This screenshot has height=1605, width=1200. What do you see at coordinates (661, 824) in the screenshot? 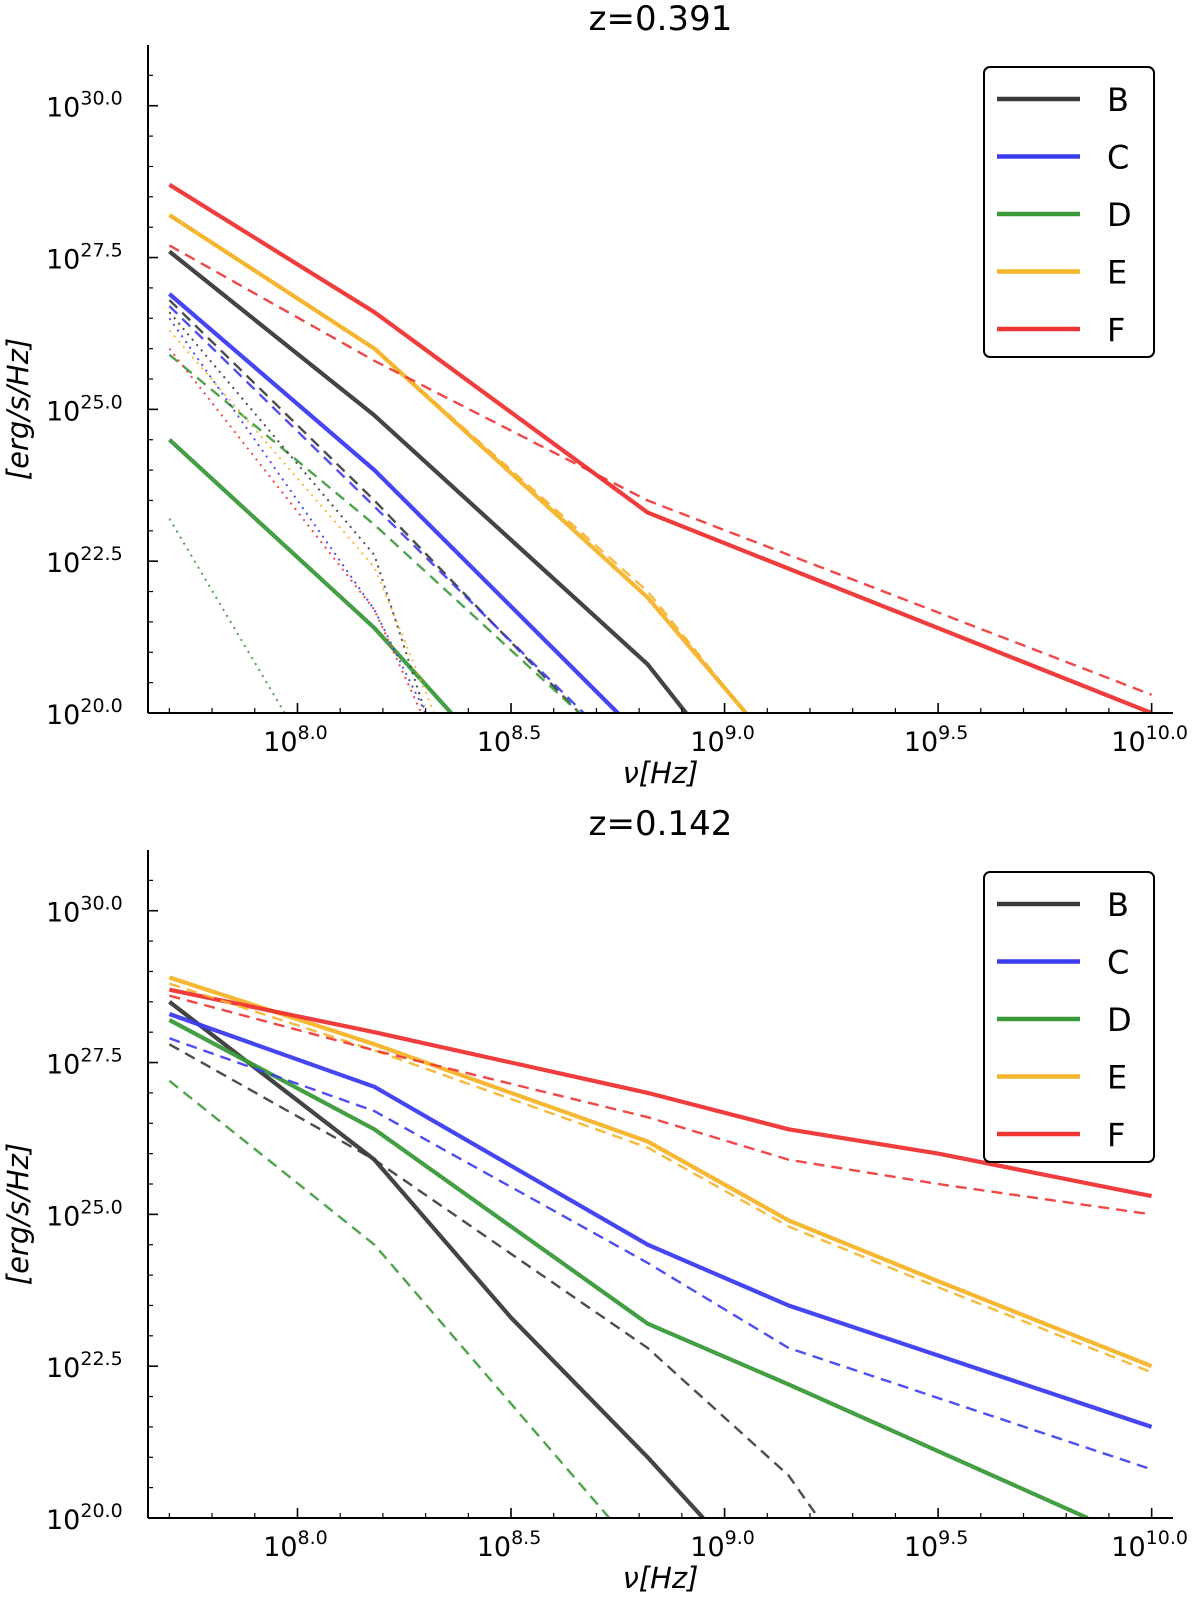
I see `chart-title: z=0.142` at bounding box center [661, 824].